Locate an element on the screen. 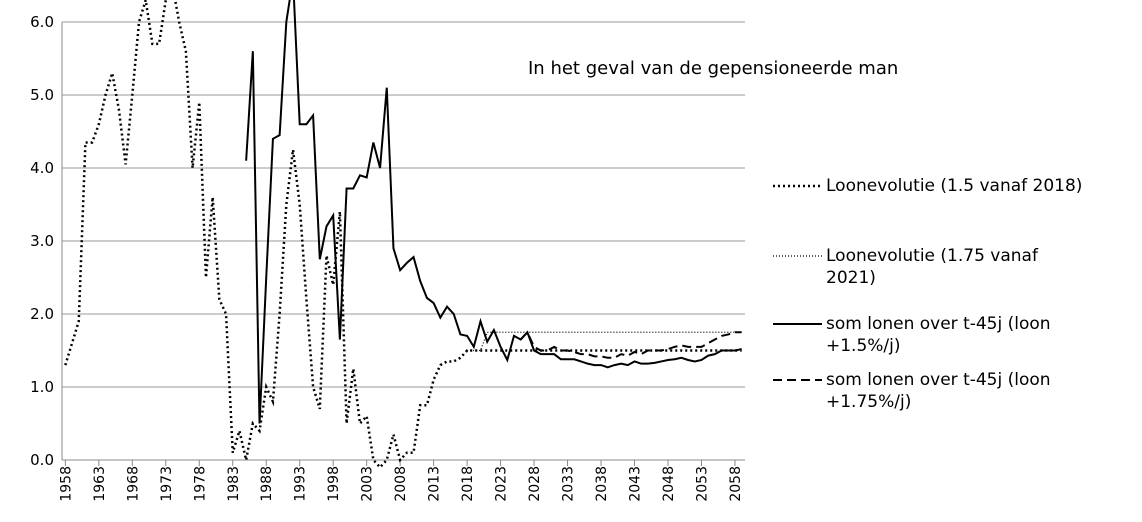 The height and width of the screenshot is (522, 1142). y-tick-label: 5.0 is located at coordinates (42, 95).